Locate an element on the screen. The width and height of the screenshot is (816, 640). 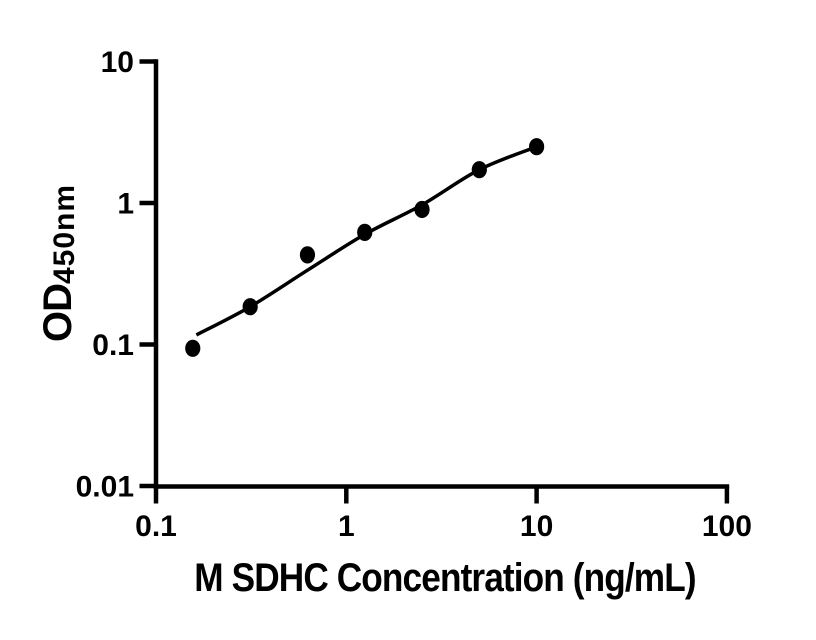
y-tick-label: 0.01 is located at coordinates (105, 487).